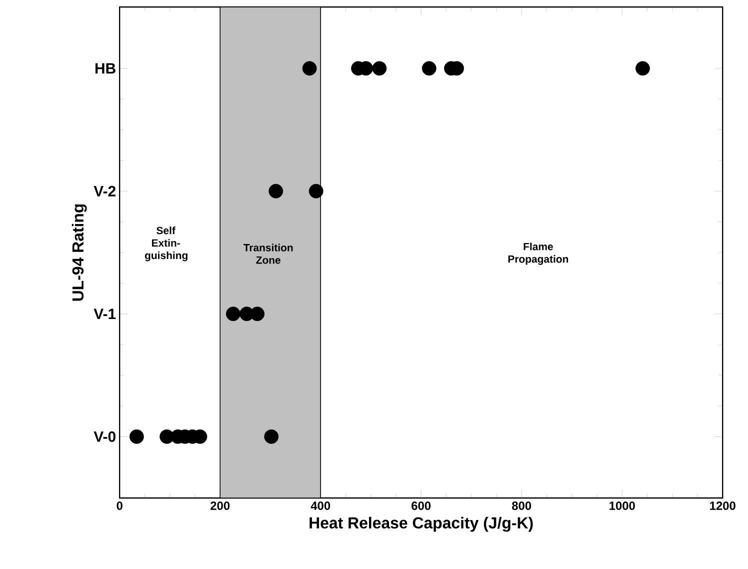  What do you see at coordinates (119, 506) in the screenshot?
I see `x-tick-label: 0` at bounding box center [119, 506].